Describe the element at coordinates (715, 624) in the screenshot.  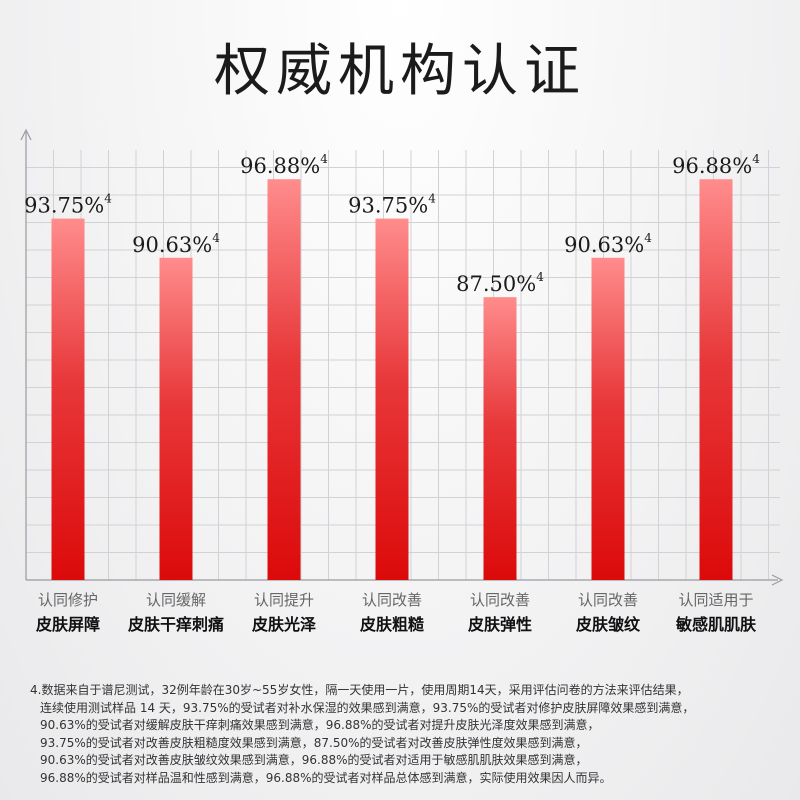
I see `category-label-line2: 敏感肌肌肤` at that location.